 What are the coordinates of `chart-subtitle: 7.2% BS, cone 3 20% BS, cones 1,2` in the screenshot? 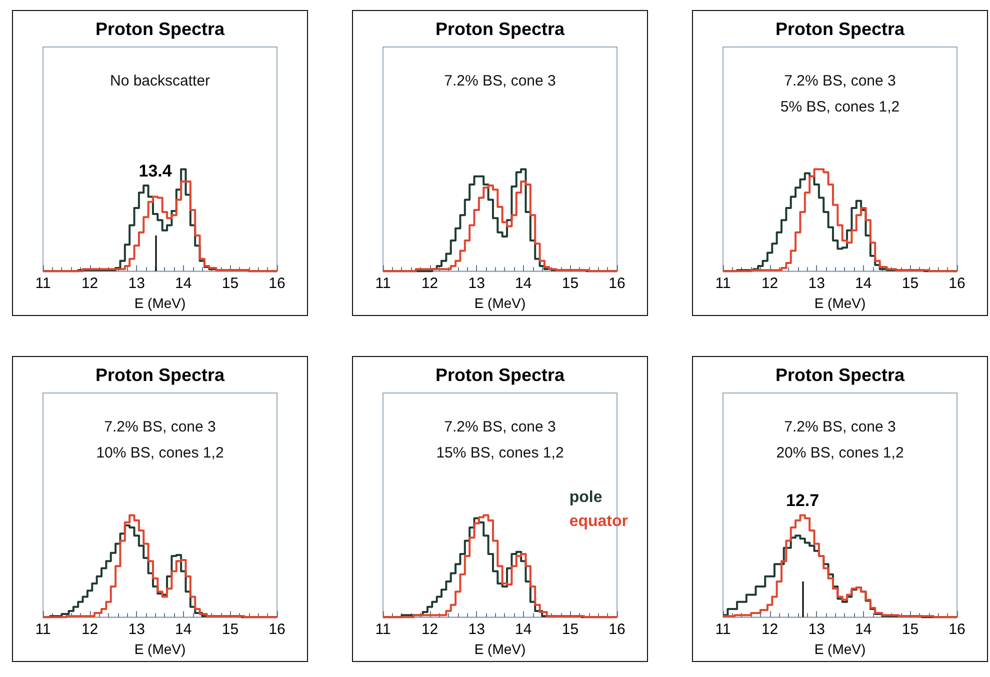 It's located at (840, 440).